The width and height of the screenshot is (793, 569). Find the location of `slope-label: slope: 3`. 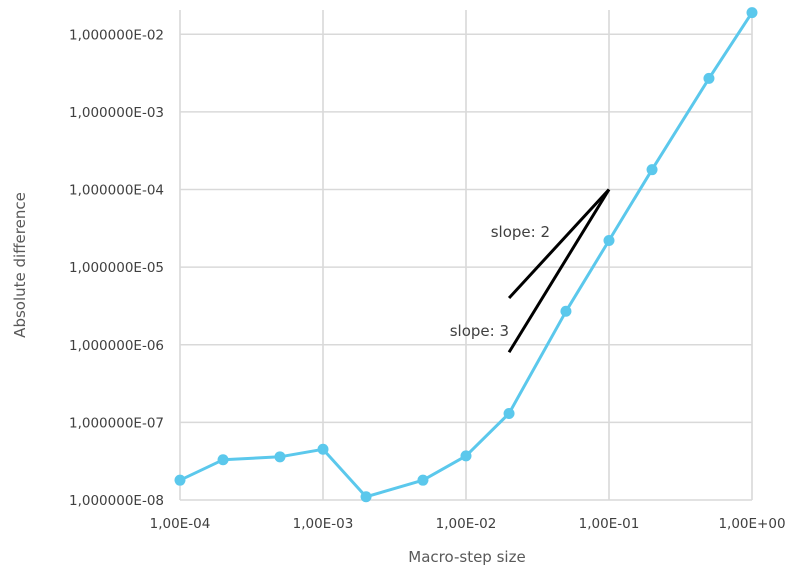

slope-label: slope: 3 is located at coordinates (479, 331).